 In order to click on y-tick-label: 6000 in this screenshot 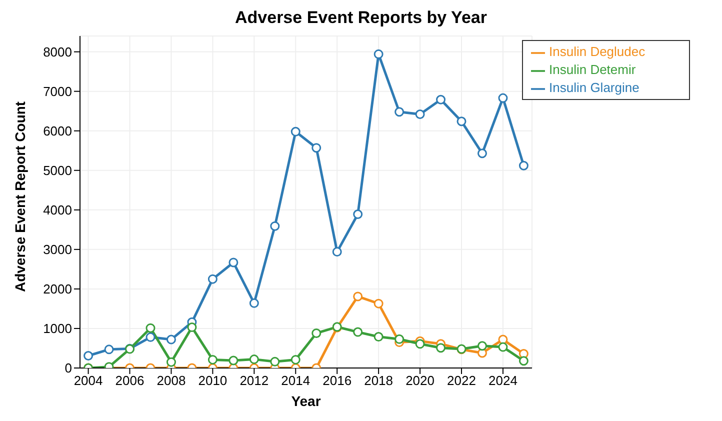, I will do `click(57, 130)`.